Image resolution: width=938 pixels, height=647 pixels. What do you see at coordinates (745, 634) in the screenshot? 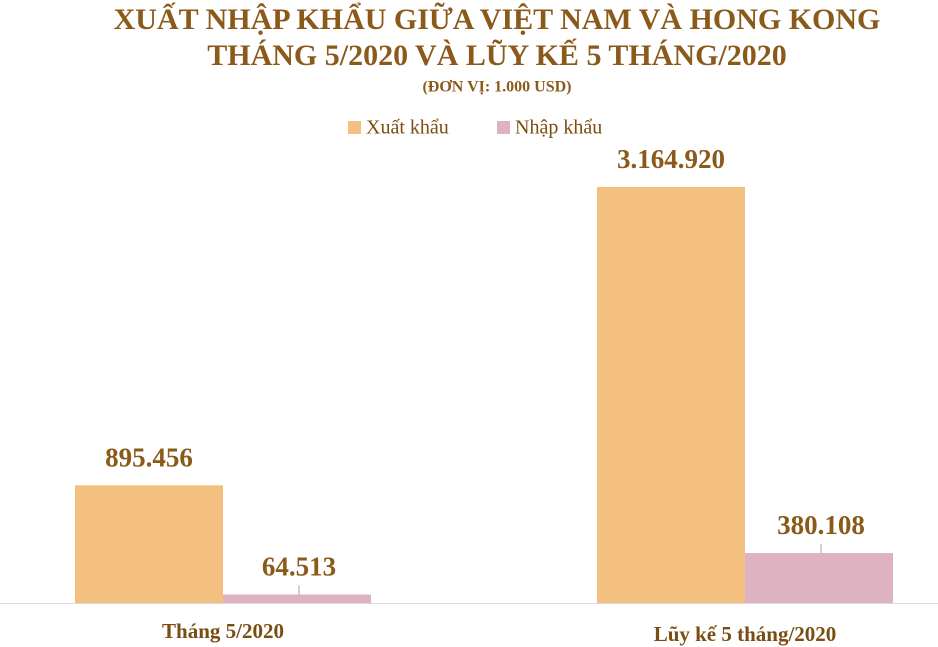
I see `x-tick-label: Lũy kế 5 tháng/2020` at bounding box center [745, 634].